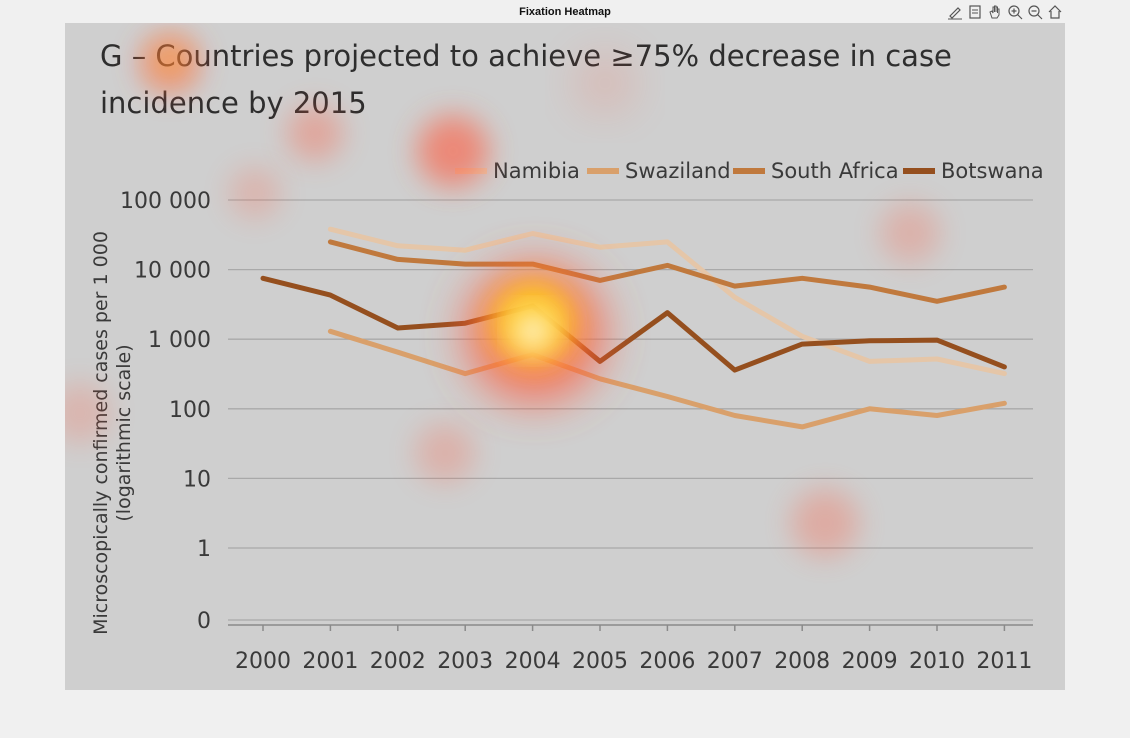 The image size is (1130, 738). What do you see at coordinates (937, 661) in the screenshot?
I see `x-tick-label: 2010` at bounding box center [937, 661].